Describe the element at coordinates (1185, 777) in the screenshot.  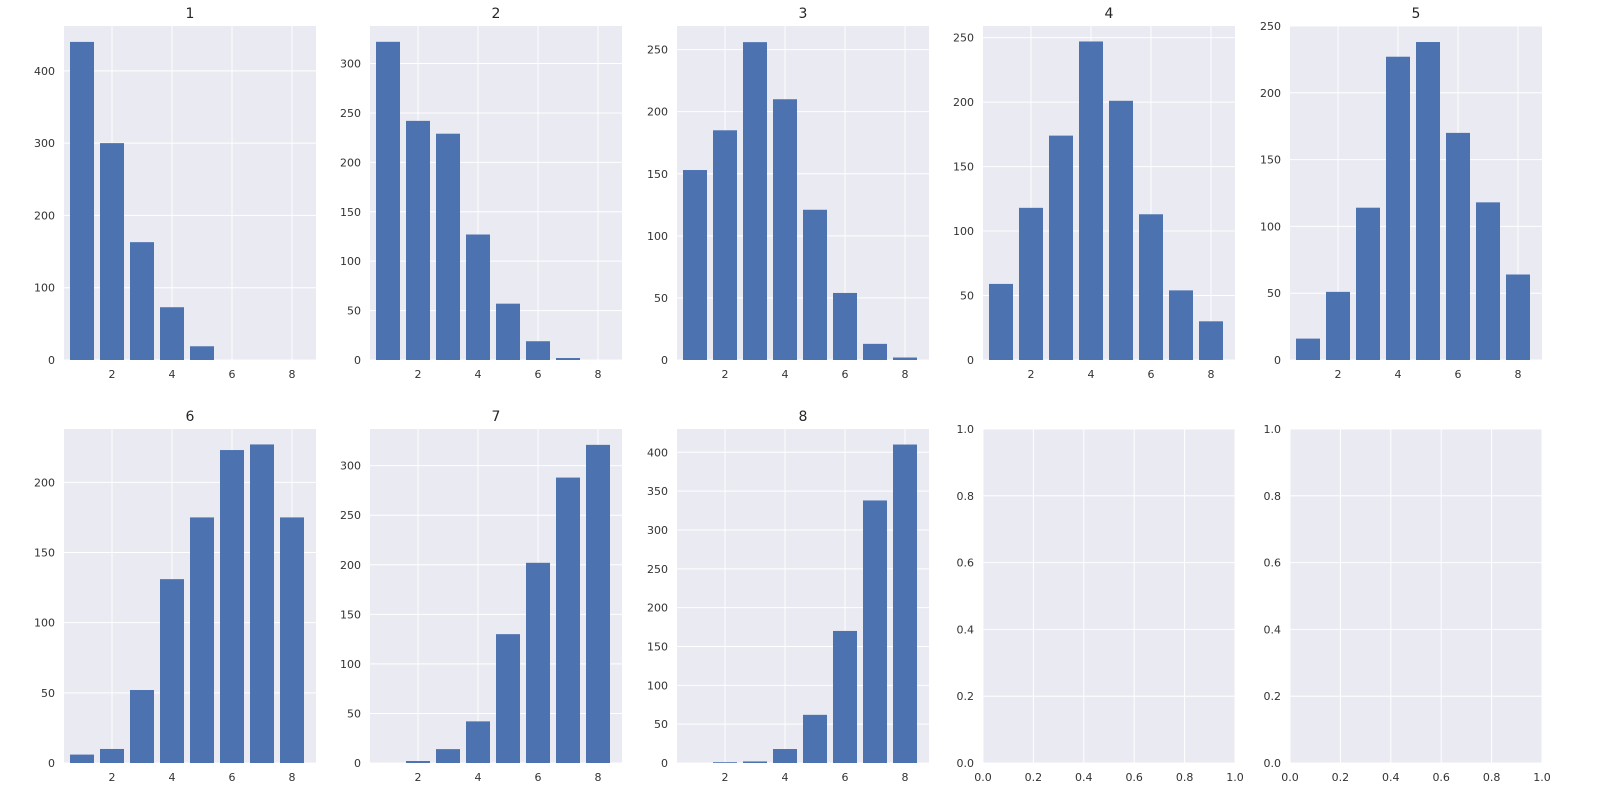
I see `x-tick-label: 0.8` at that location.